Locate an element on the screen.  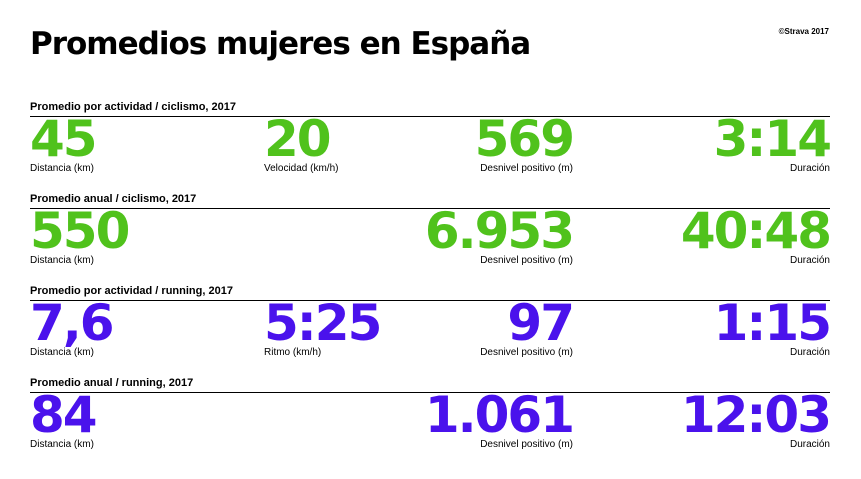
stat-value: 1.061 is located at coordinates (499, 415).